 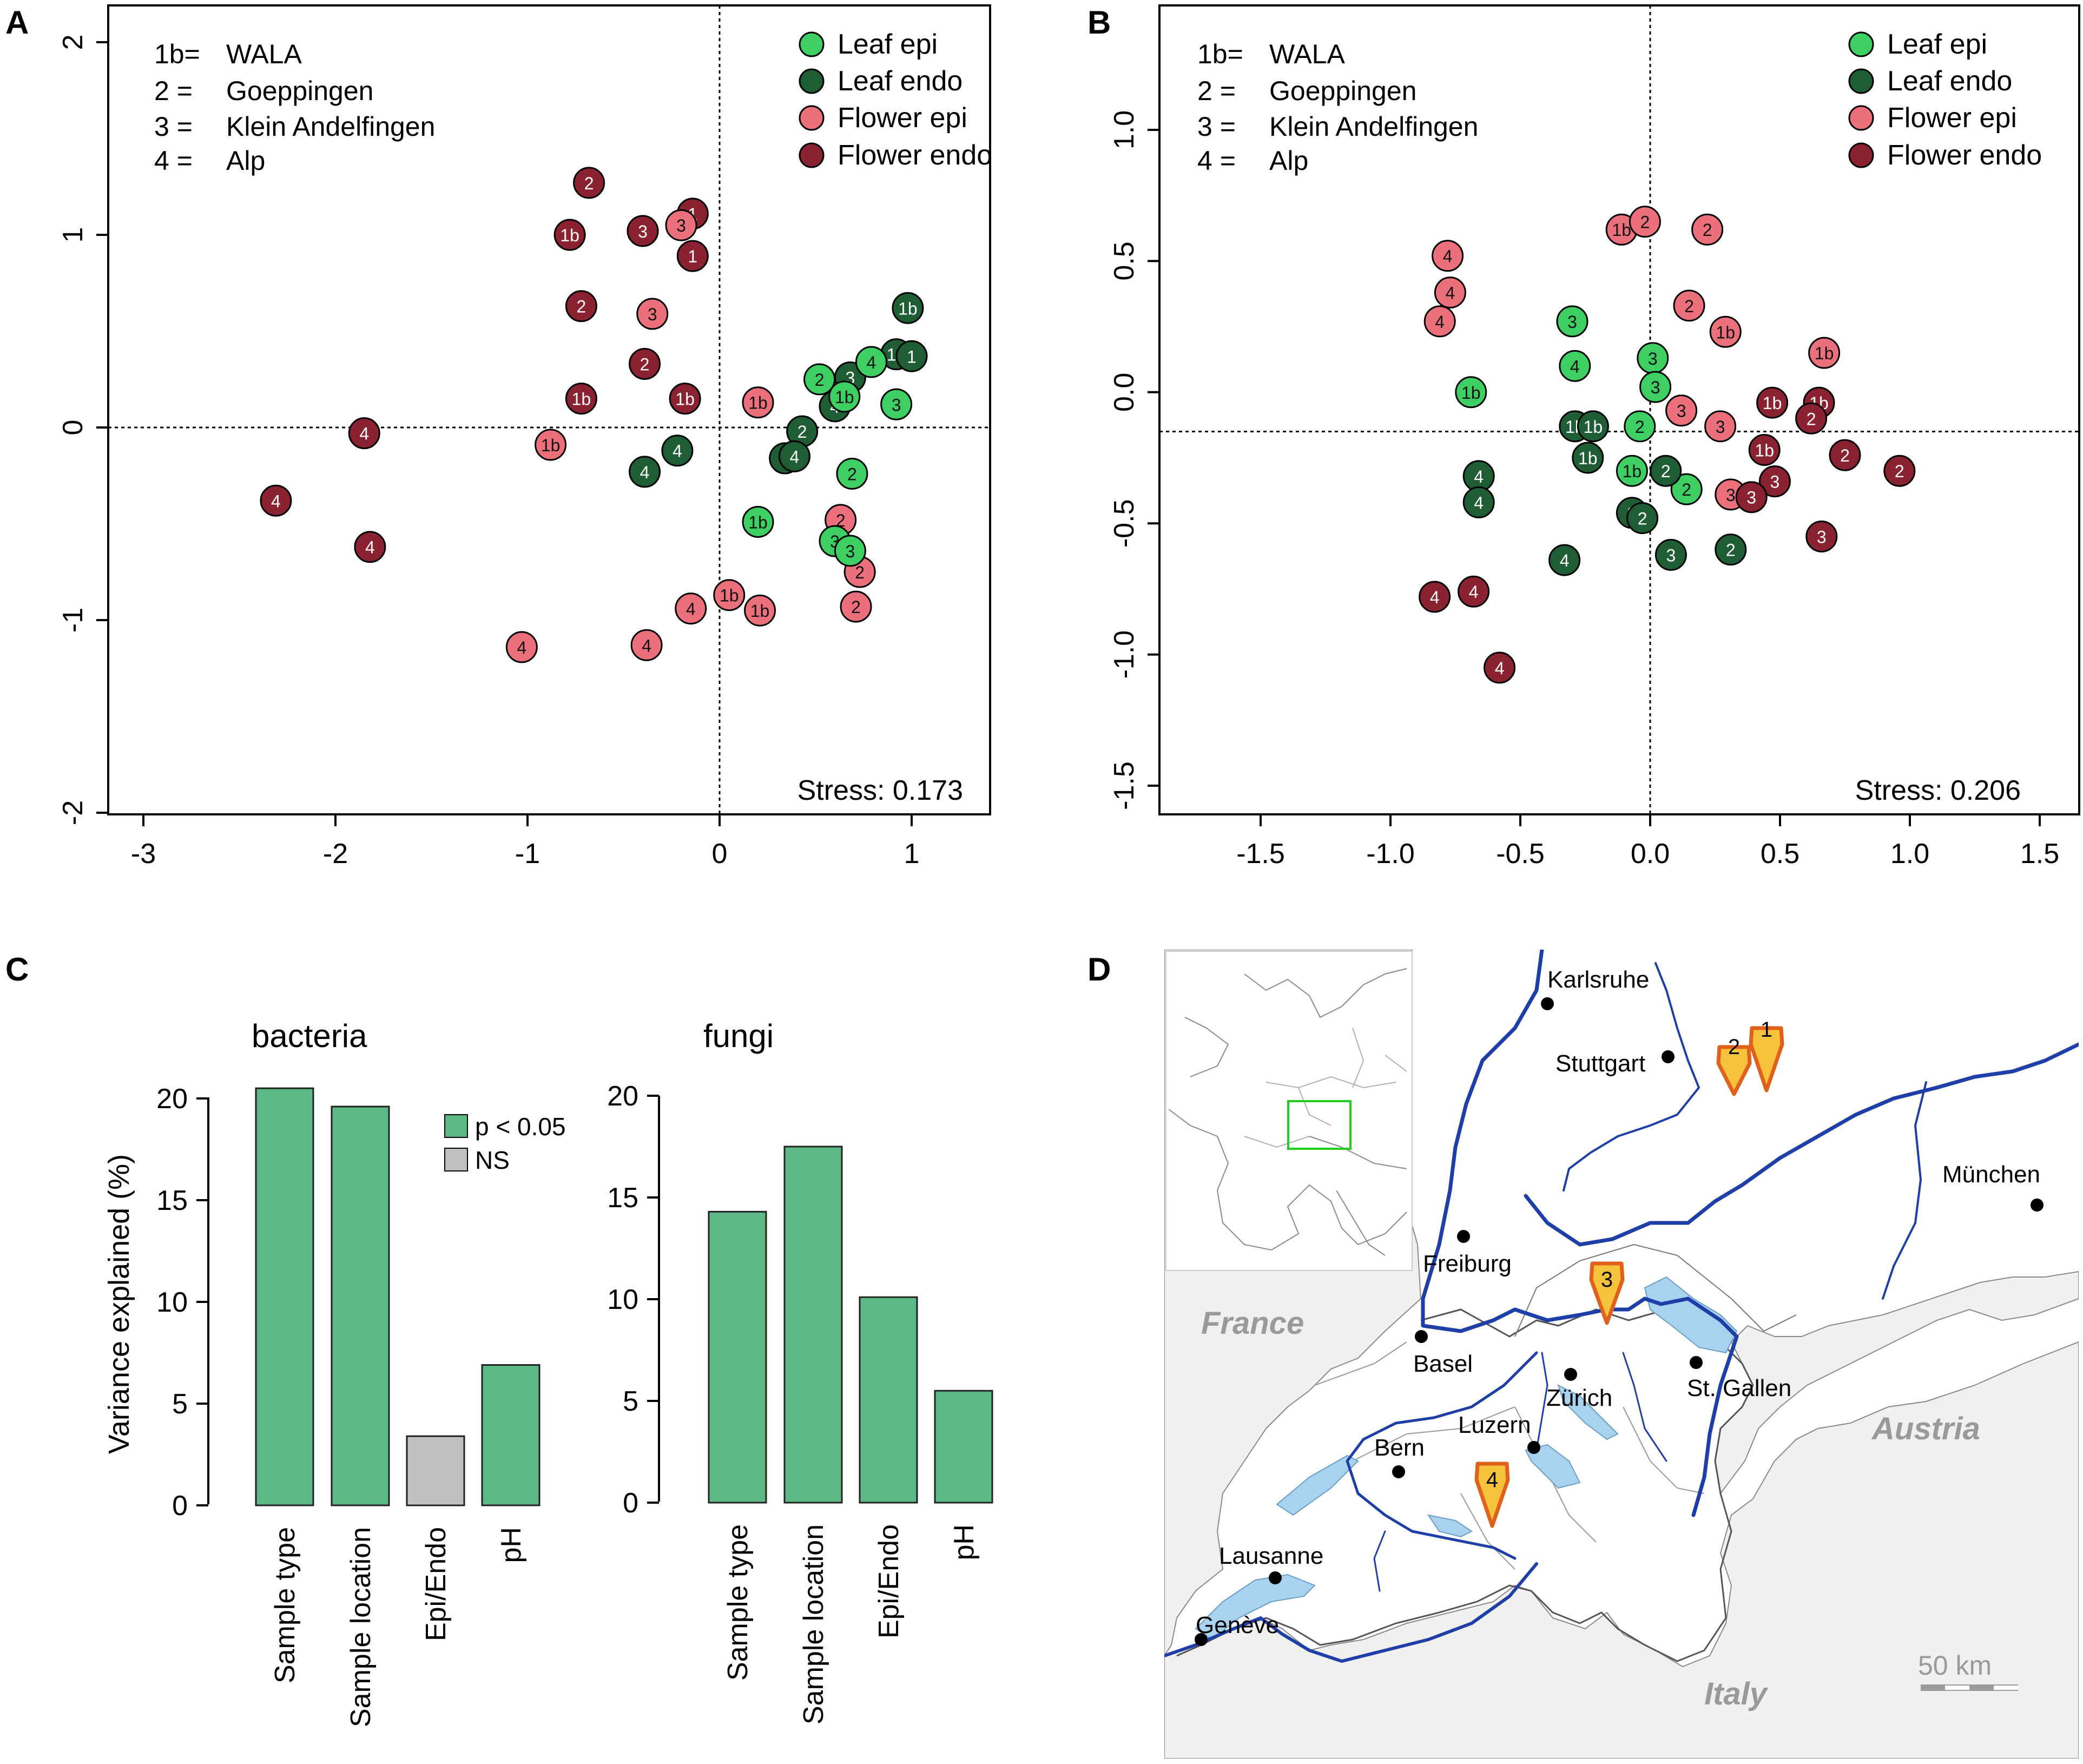 I want to click on city-dot-muenchen, so click(x=2037, y=1205).